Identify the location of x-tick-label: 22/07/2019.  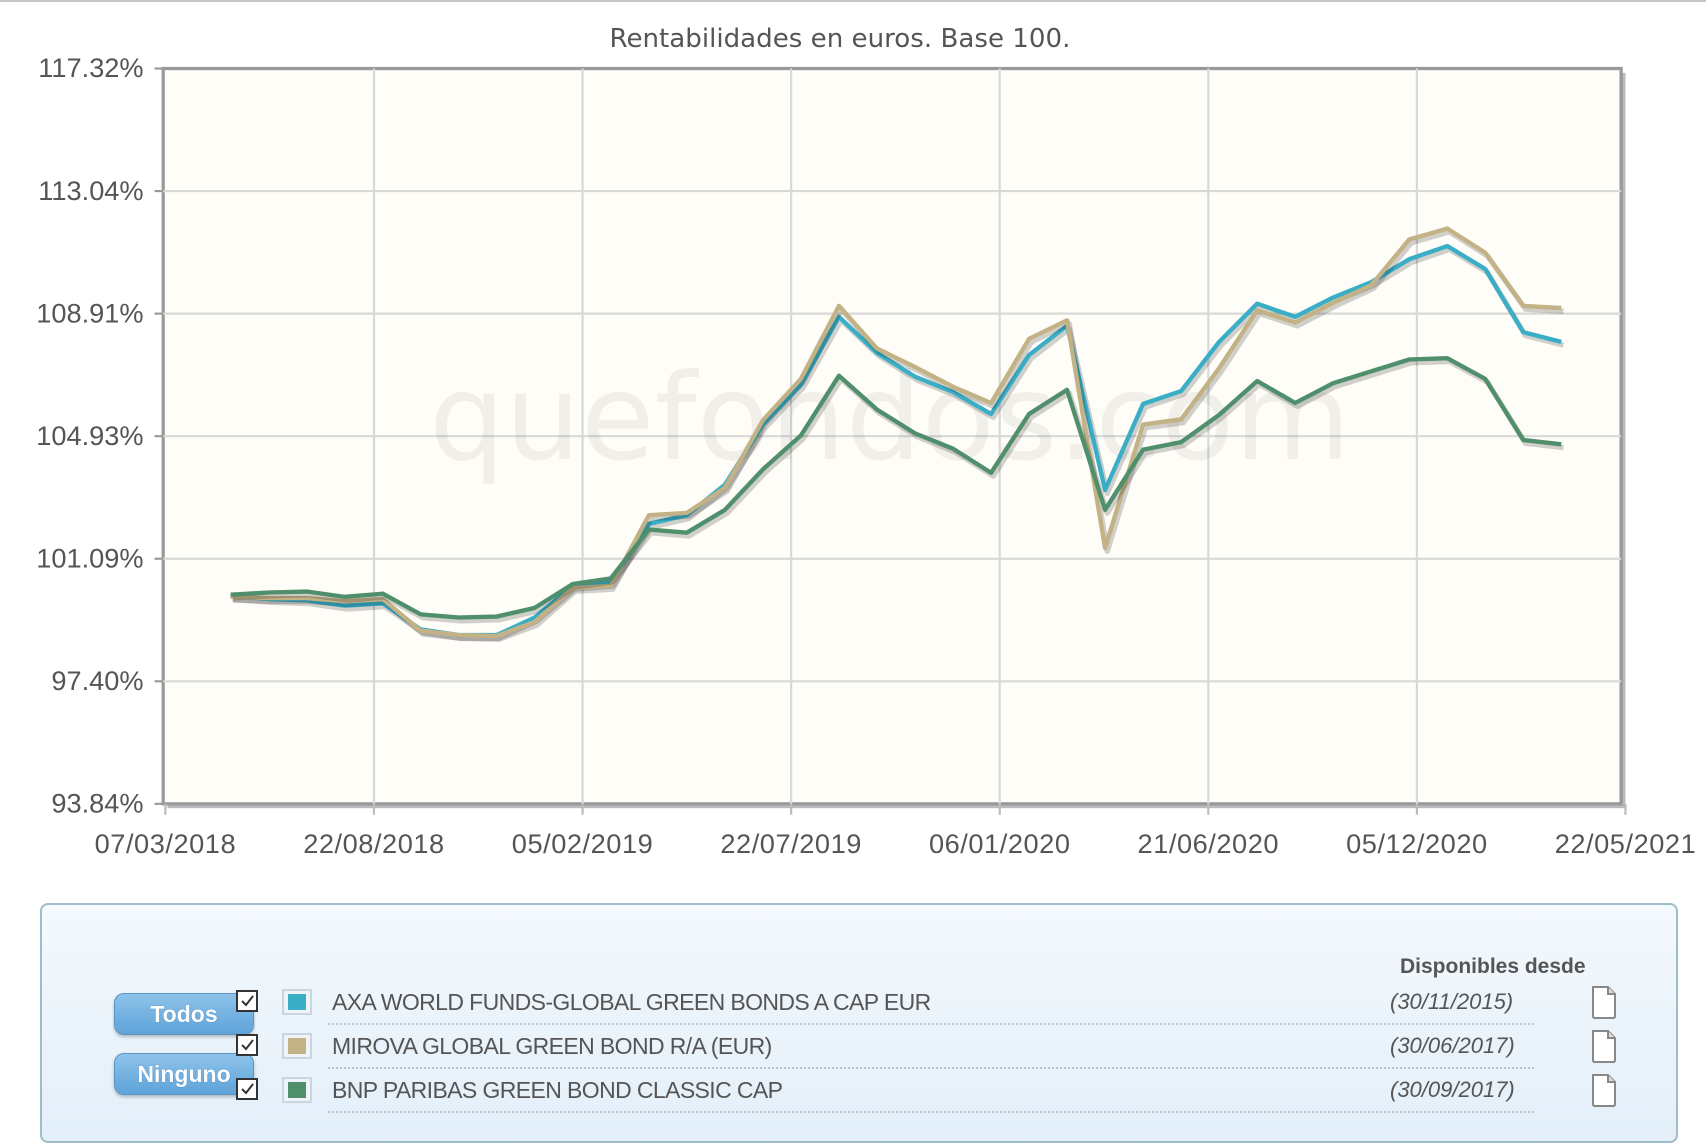
(791, 843).